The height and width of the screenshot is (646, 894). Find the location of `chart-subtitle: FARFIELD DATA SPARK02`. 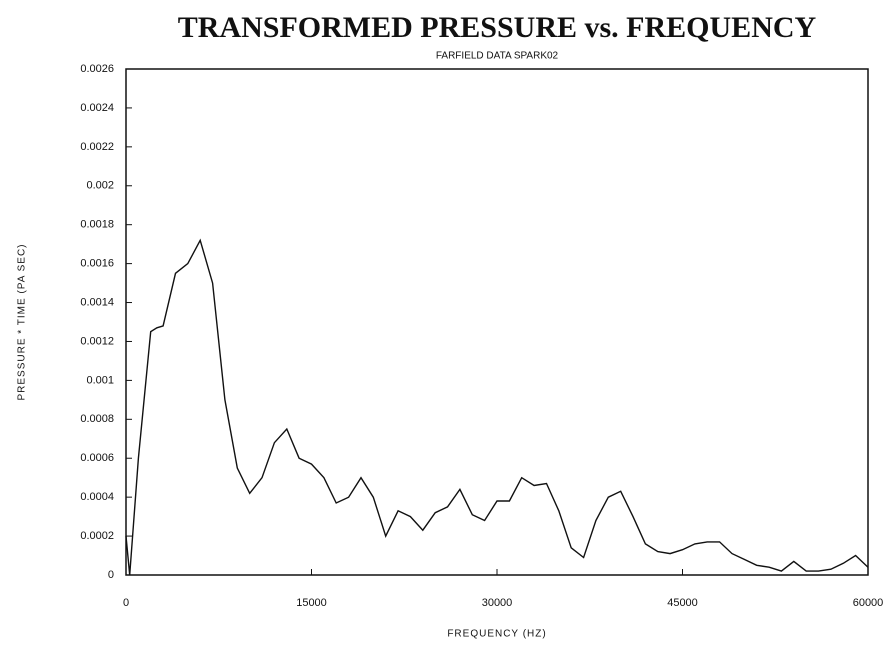

chart-subtitle: FARFIELD DATA SPARK02 is located at coordinates (497, 56).